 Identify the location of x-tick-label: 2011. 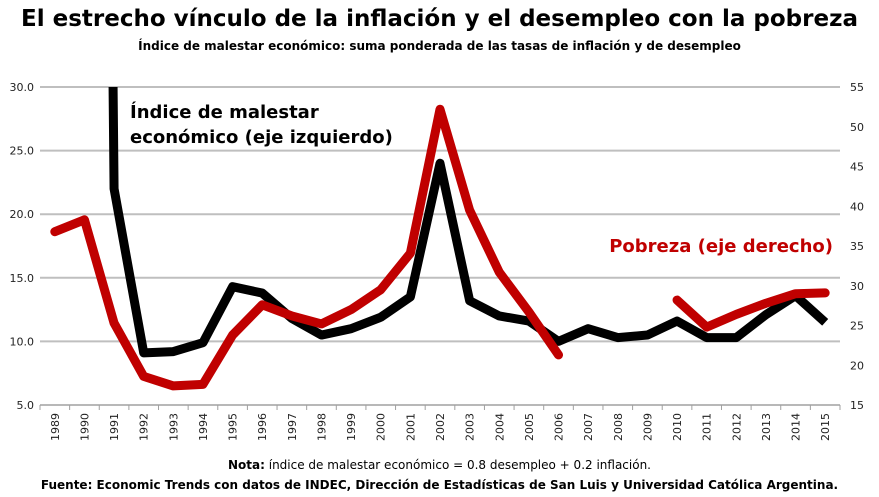
(707, 427).